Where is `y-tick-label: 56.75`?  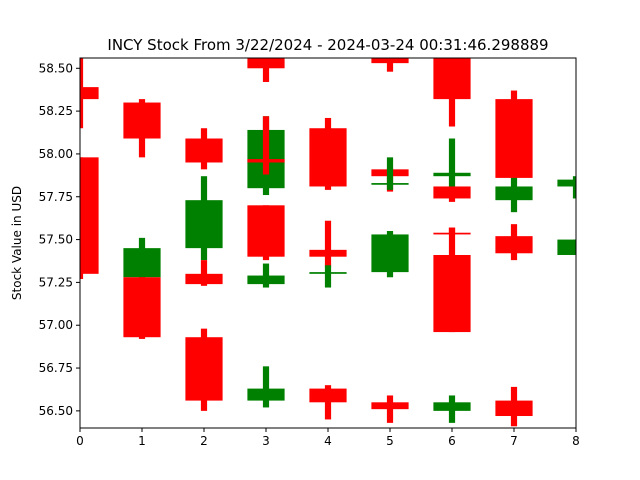
y-tick-label: 56.75 is located at coordinates (56, 368).